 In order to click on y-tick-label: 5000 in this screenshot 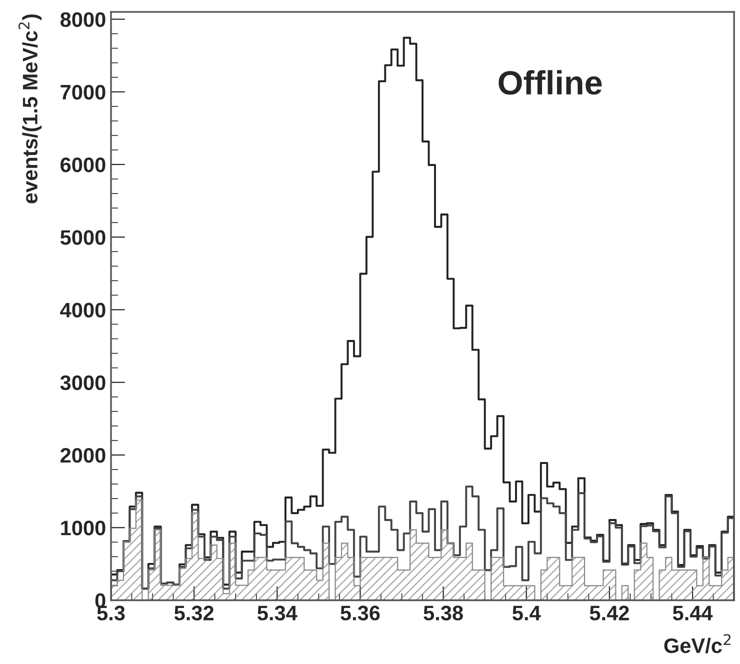, I will do `click(83, 237)`.